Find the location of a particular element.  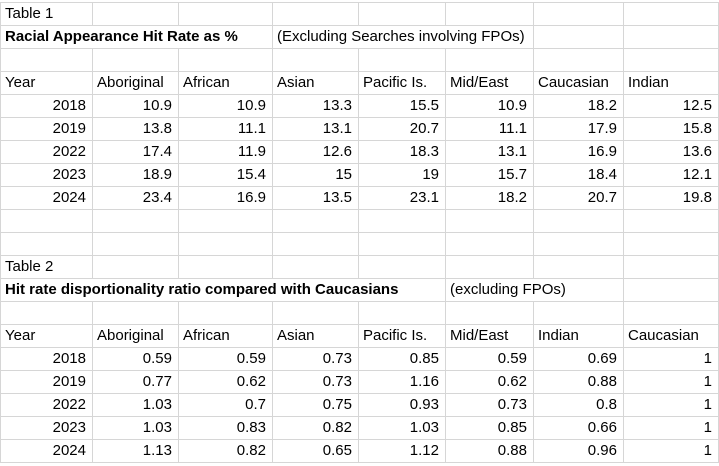

value-cell: 0.65 is located at coordinates (316, 451).